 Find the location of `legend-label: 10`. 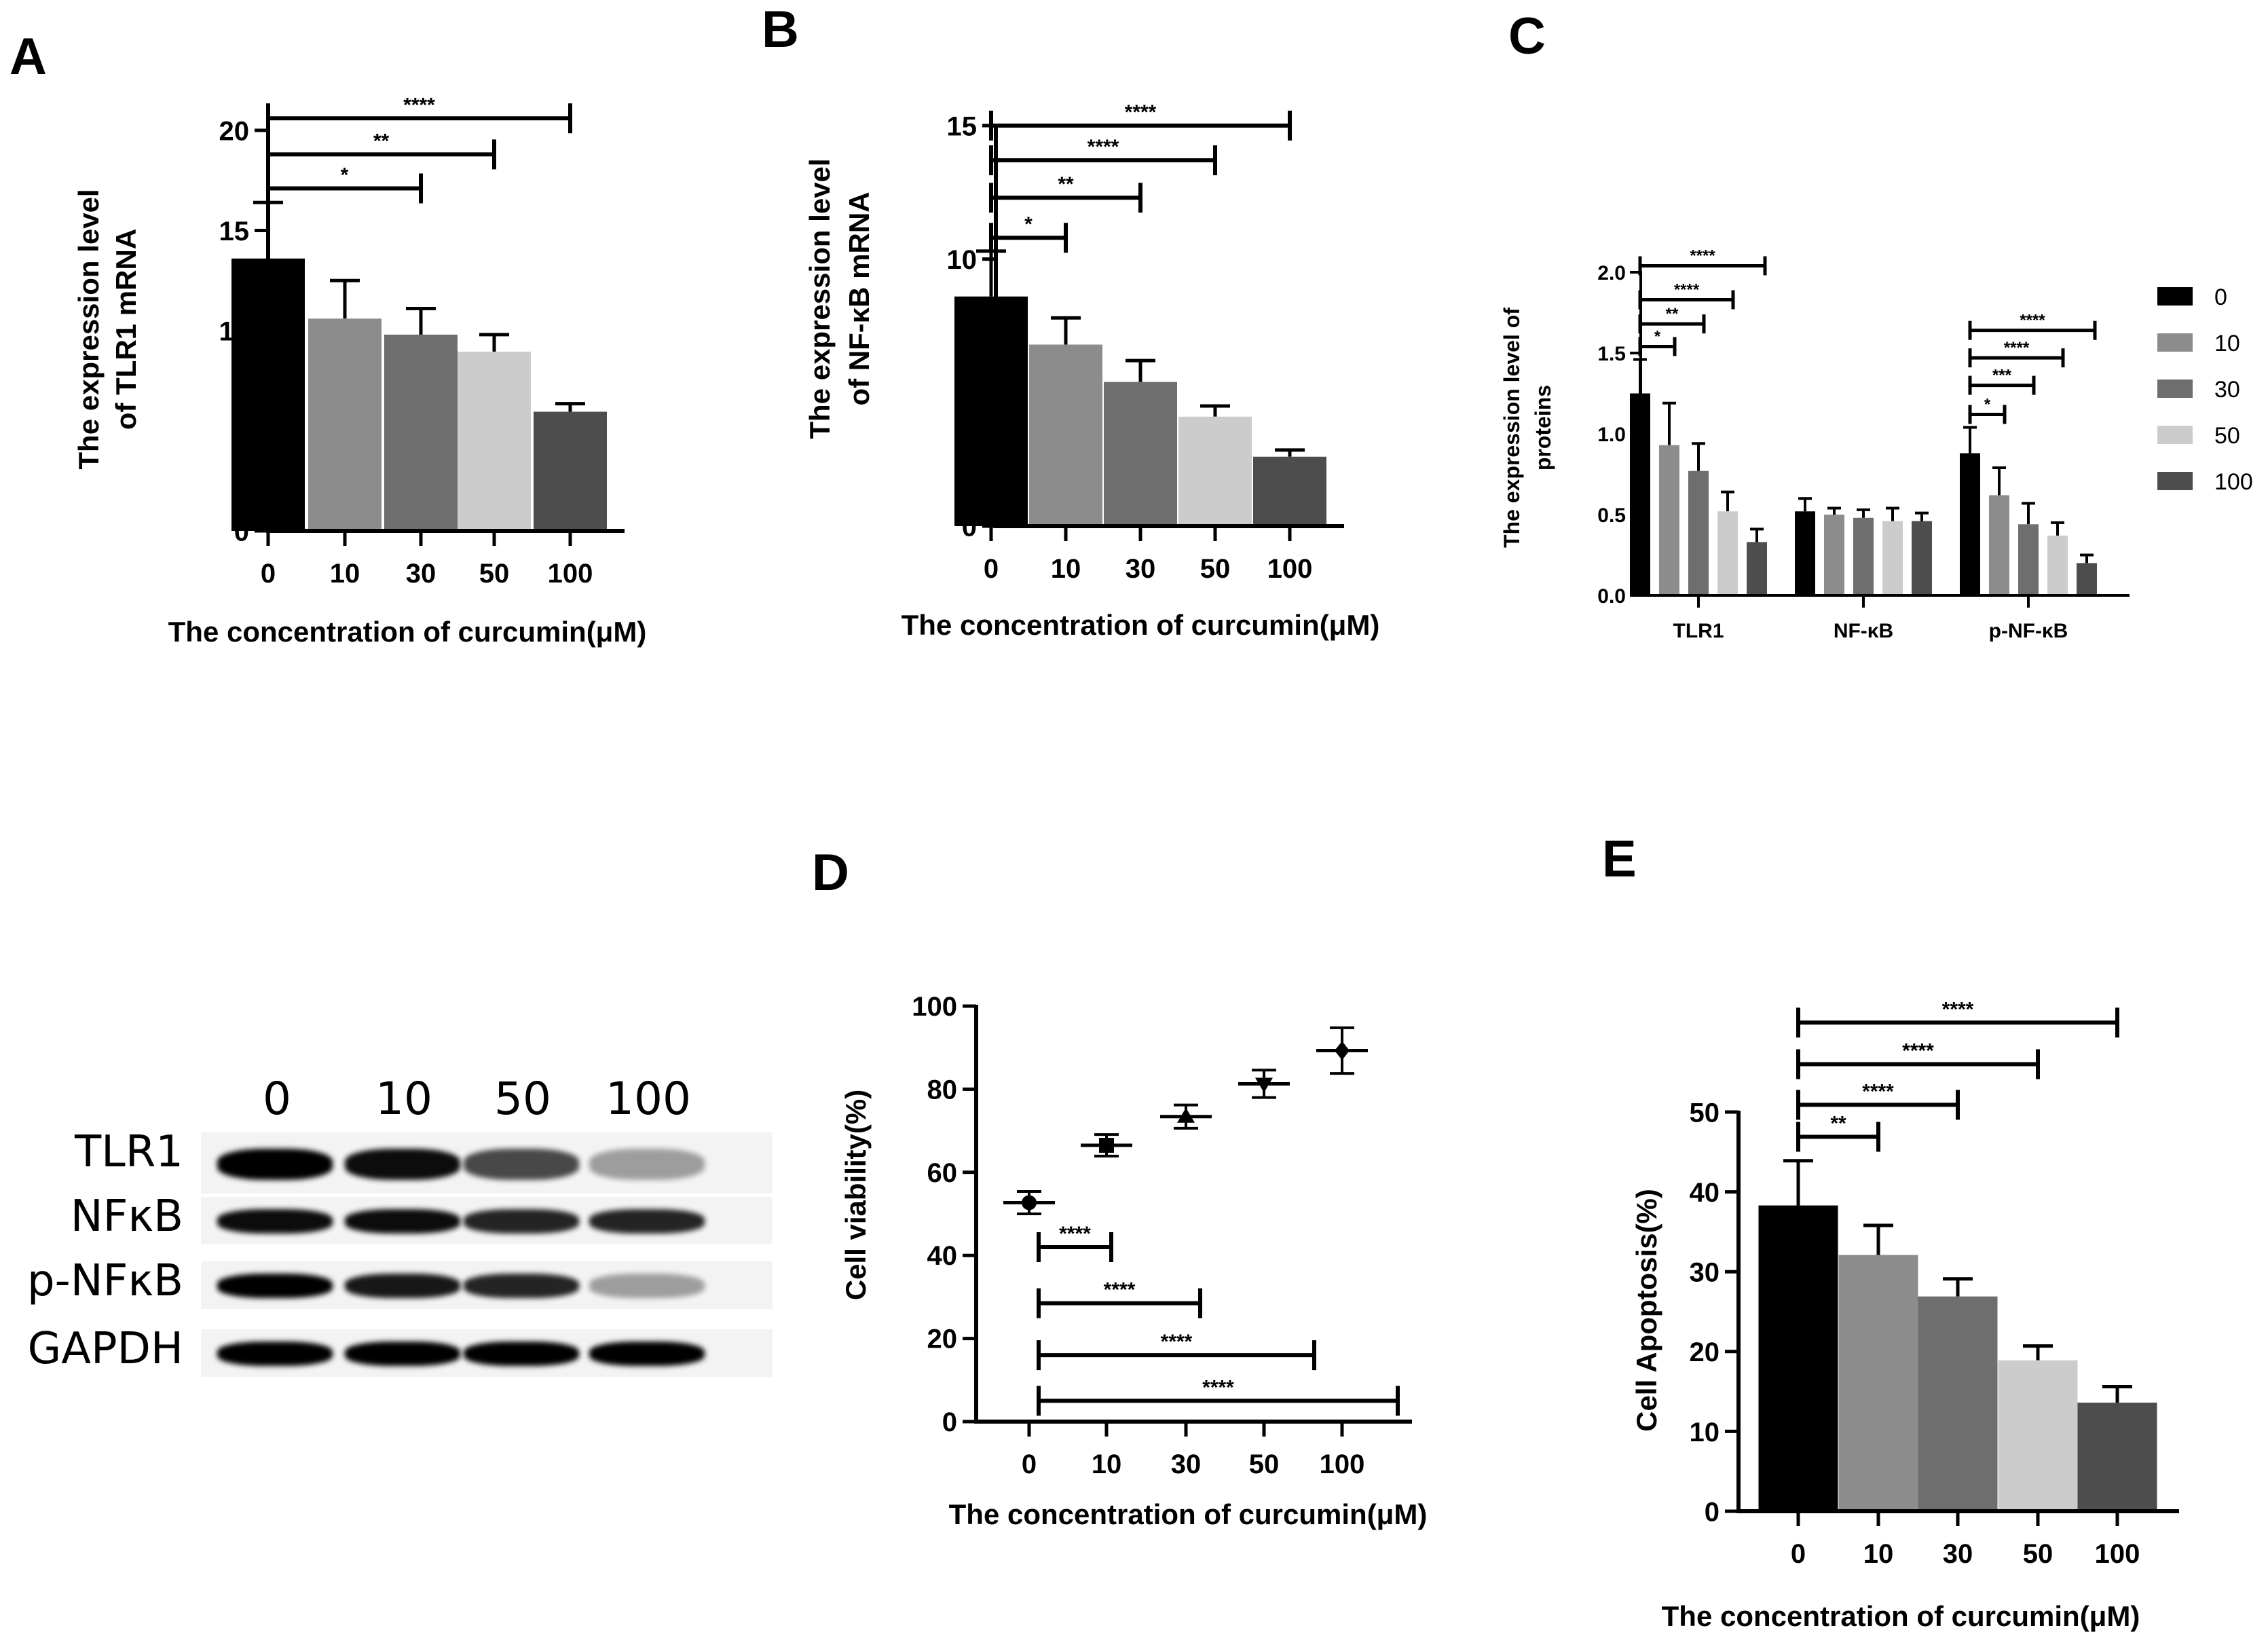

legend-label: 10 is located at coordinates (2227, 344).